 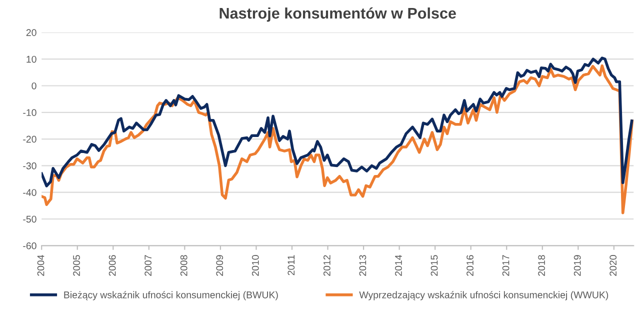 What do you see at coordinates (29, 192) in the screenshot?
I see `y-tick-label: -40` at bounding box center [29, 192].